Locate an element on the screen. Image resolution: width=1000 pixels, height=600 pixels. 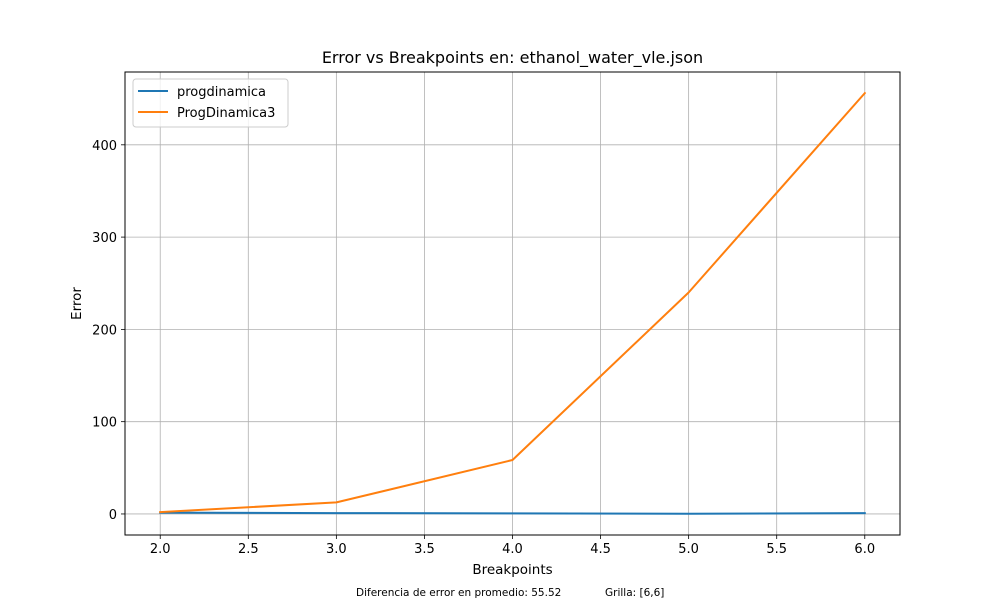
footer-grid-size: Grilla: [6,6] is located at coordinates (635, 593).